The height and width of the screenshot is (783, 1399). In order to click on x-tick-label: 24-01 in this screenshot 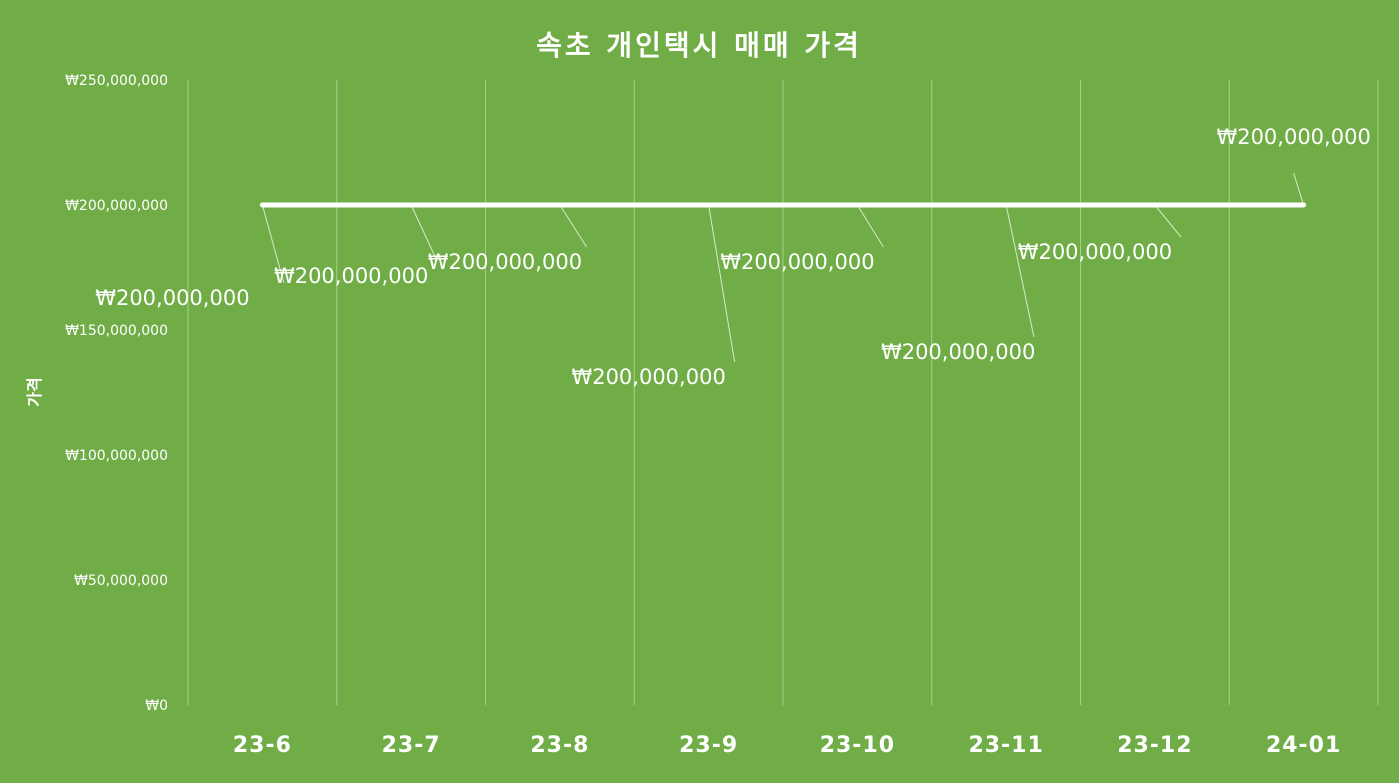, I will do `click(1303, 745)`.